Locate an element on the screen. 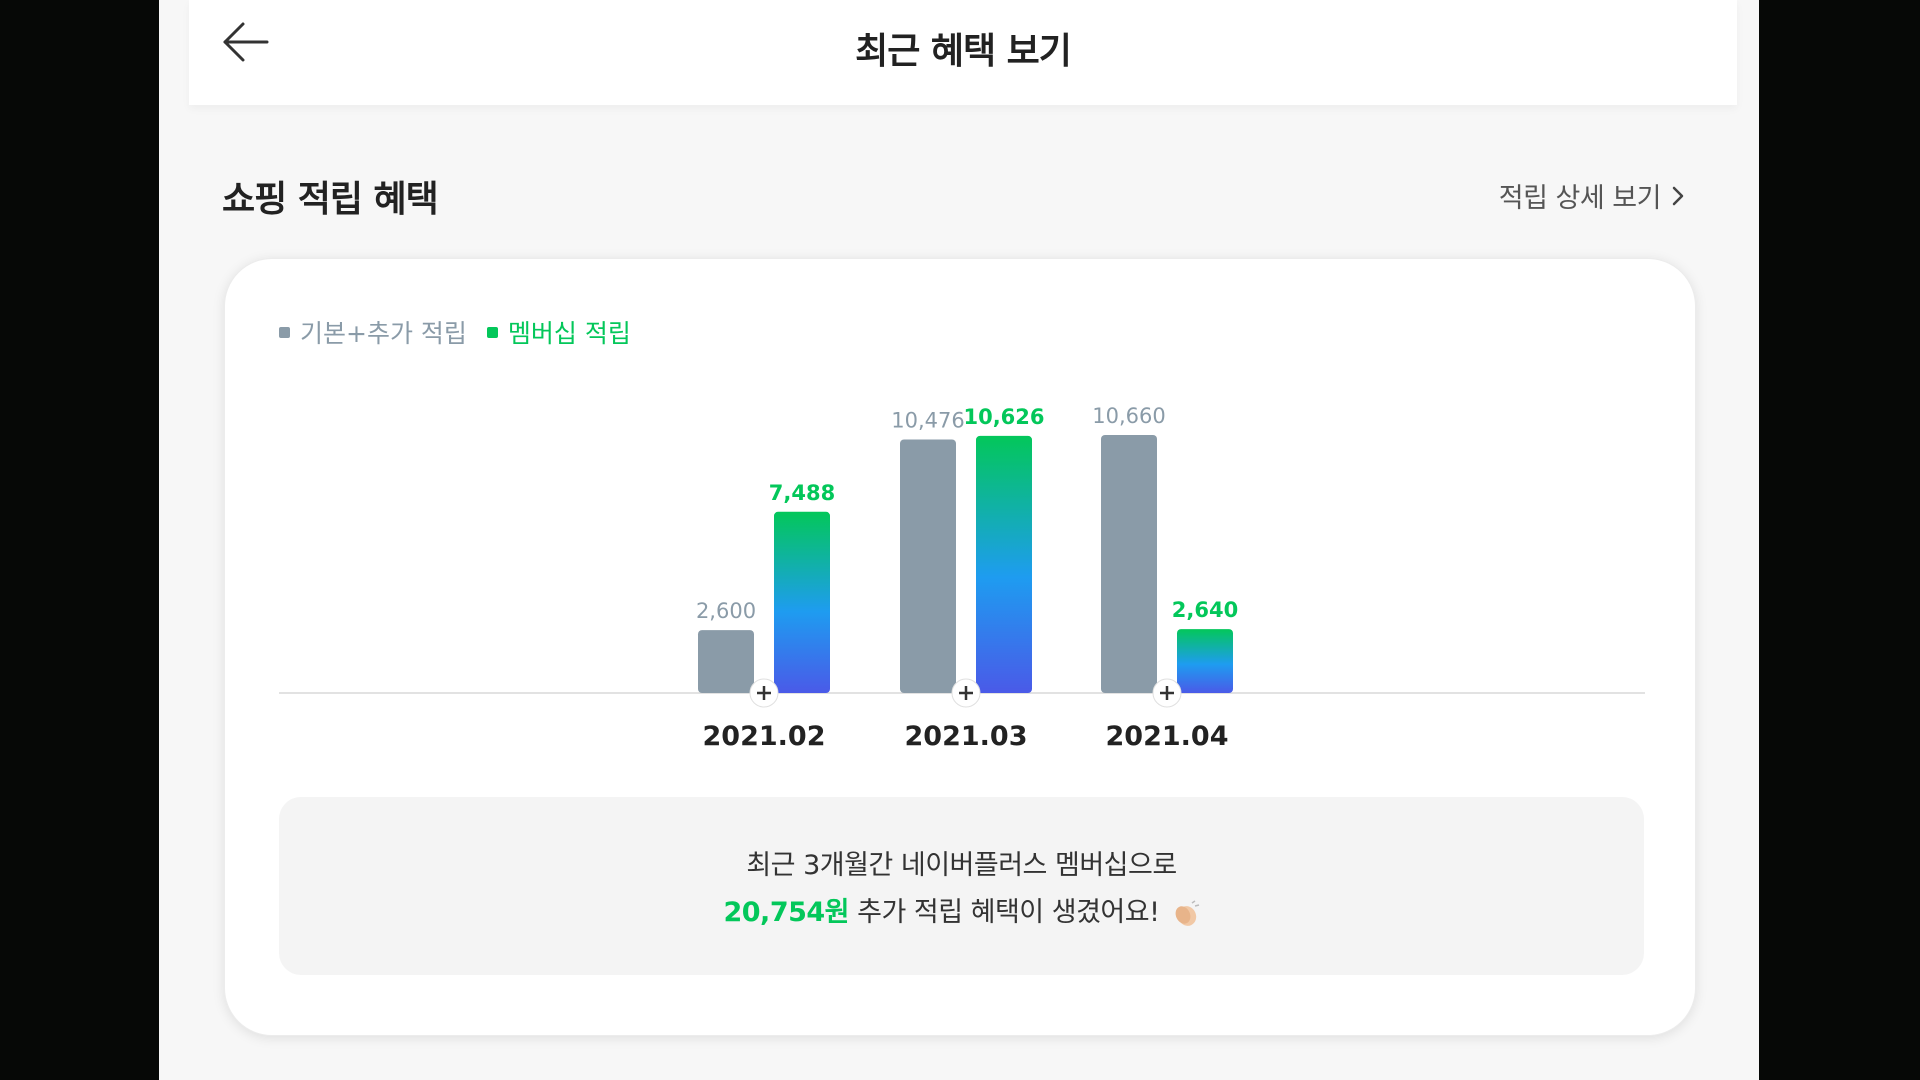  bar-membership-2021.04 is located at coordinates (1205, 661).